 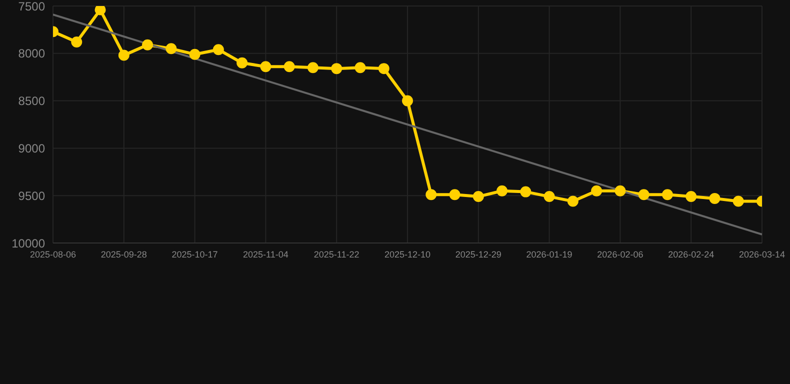 I want to click on y-tick-label: 8500, so click(x=32, y=101).